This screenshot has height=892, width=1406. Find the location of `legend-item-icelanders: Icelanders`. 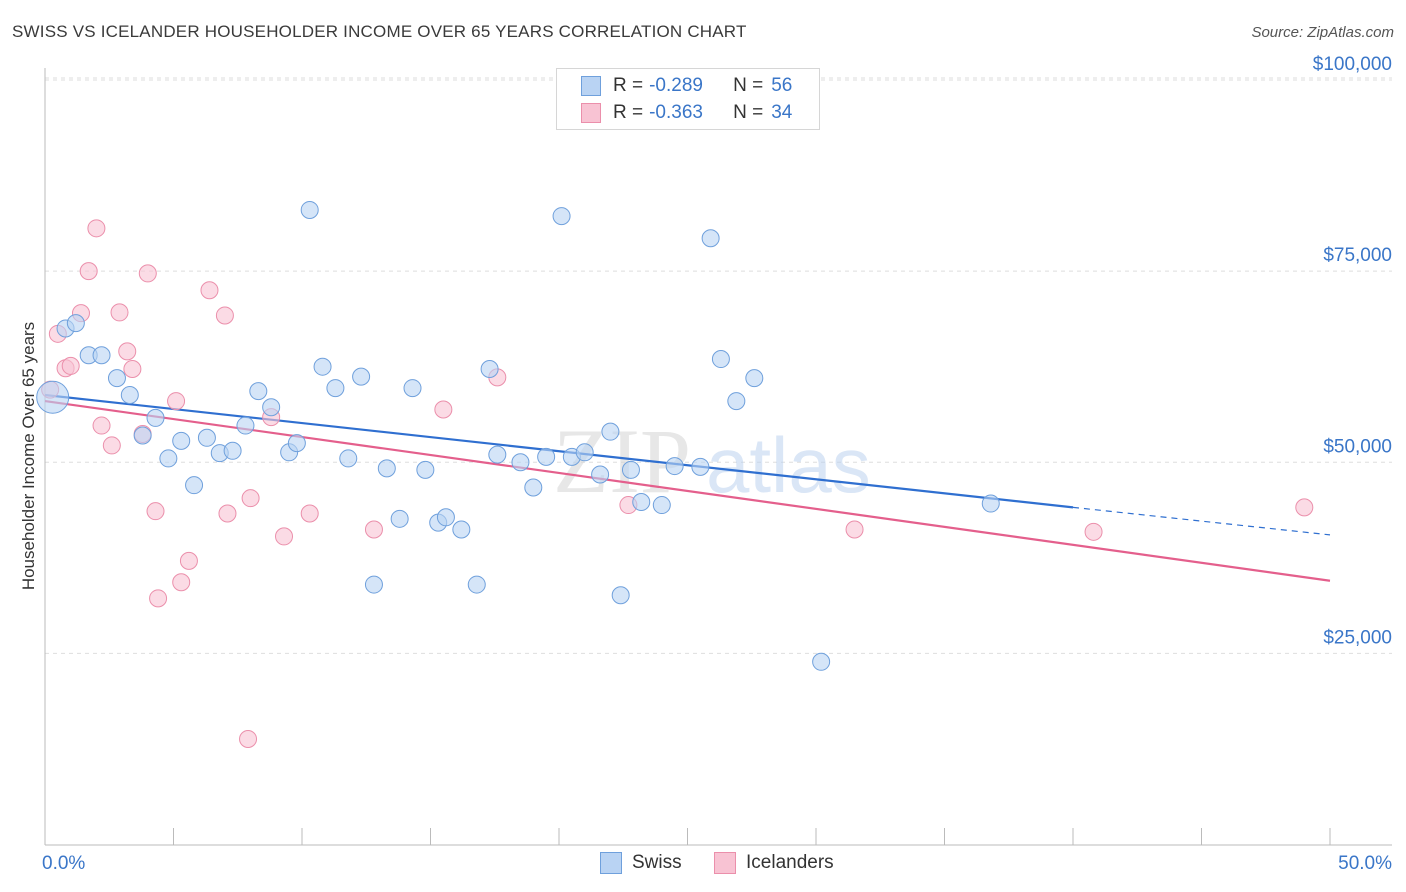

legend-item-icelanders: Icelanders is located at coordinates (774, 863).